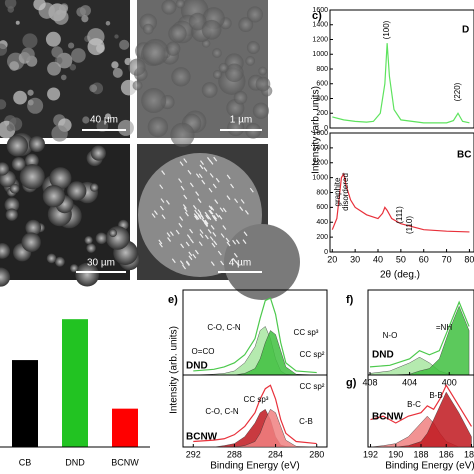  What do you see at coordinates (256, 399) in the screenshot?
I see `annotation: CC sp³` at bounding box center [256, 399].